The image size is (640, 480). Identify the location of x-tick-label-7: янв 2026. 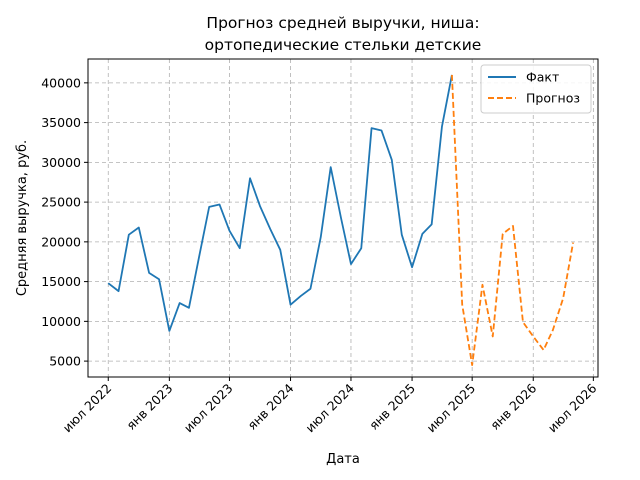
(513, 406).